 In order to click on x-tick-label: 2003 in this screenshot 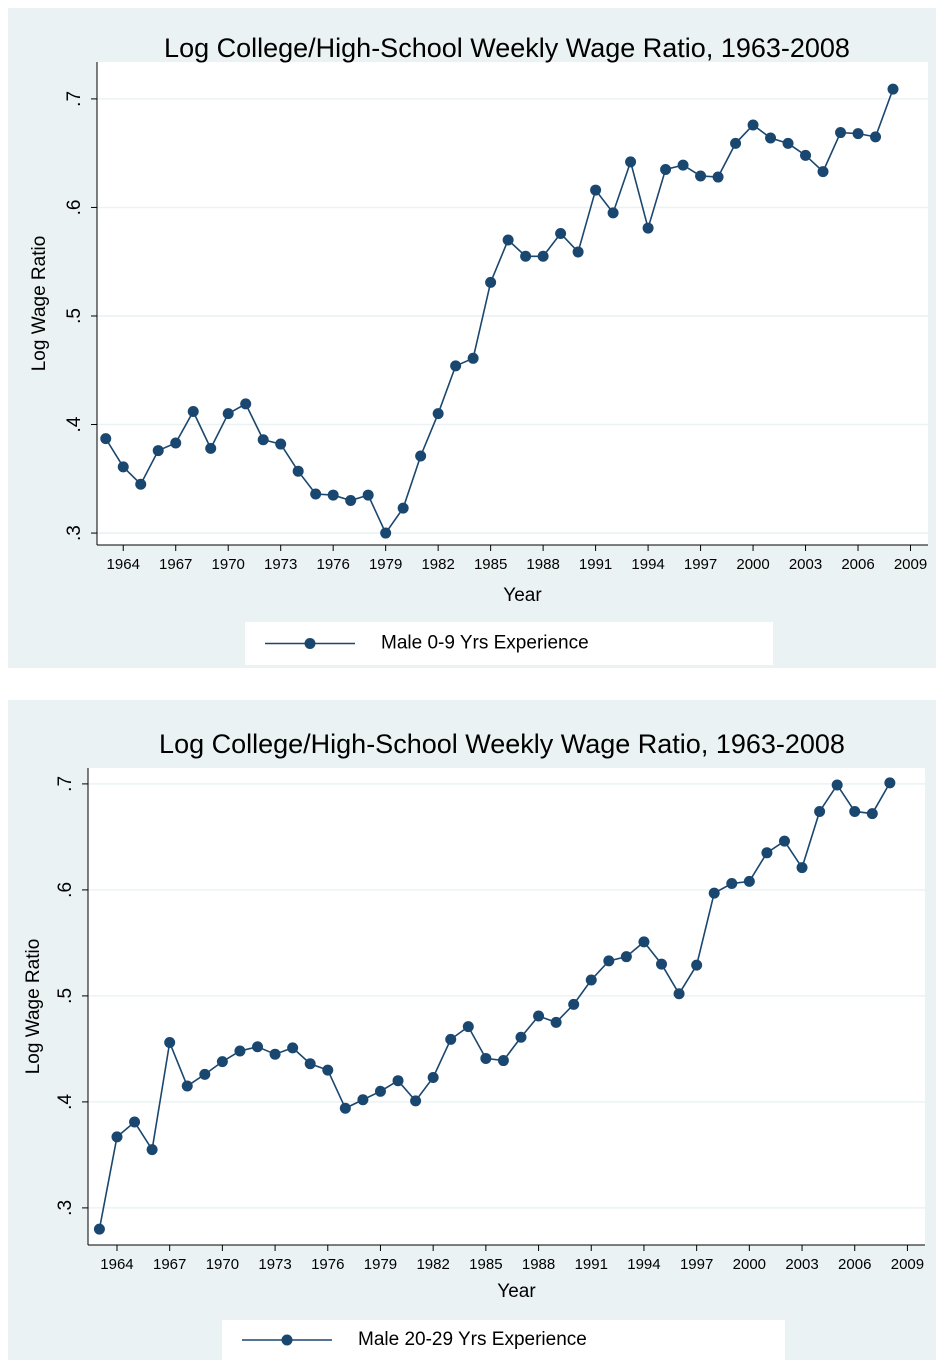, I will do `click(805, 564)`.